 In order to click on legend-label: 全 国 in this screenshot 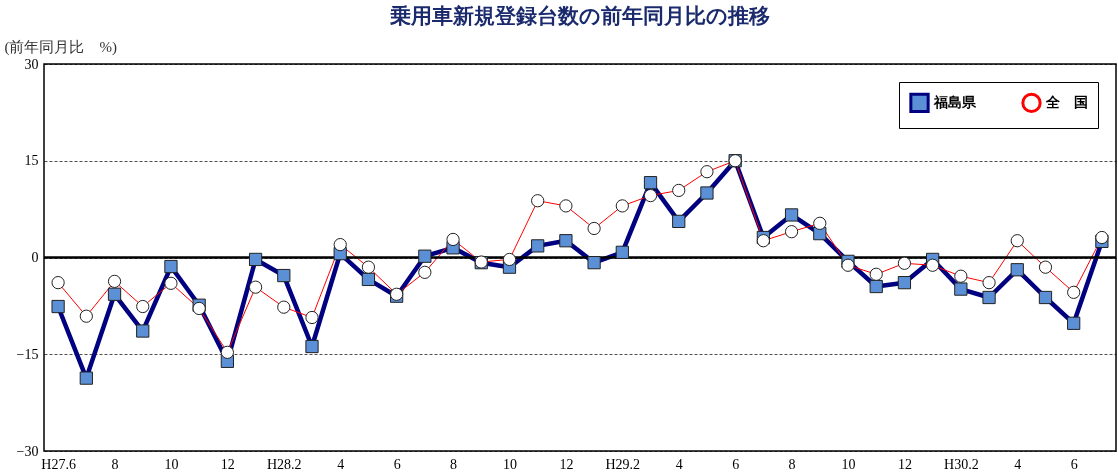, I will do `click(1066, 102)`.